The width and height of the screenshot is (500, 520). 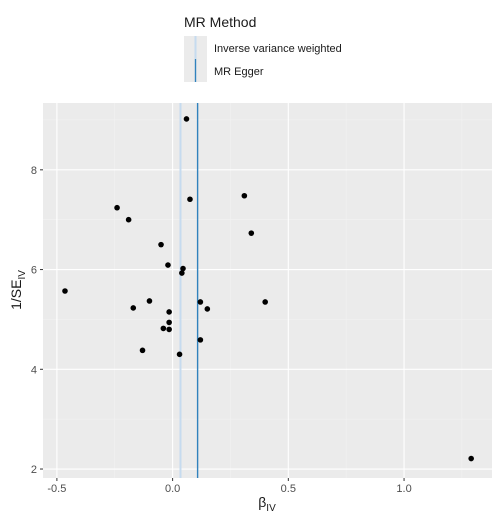 What do you see at coordinates (278, 49) in the screenshot?
I see `legend-label-ivw: Inverse variance weighted` at bounding box center [278, 49].